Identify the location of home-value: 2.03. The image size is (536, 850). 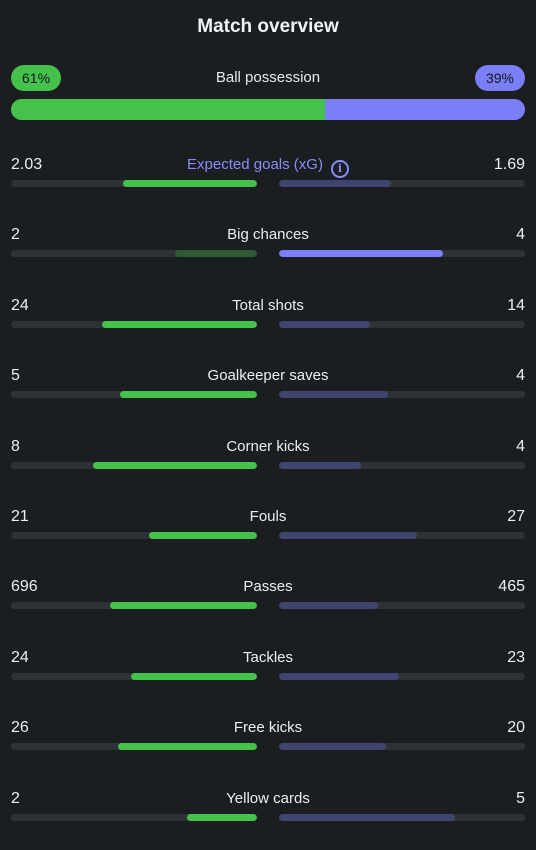
(27, 164).